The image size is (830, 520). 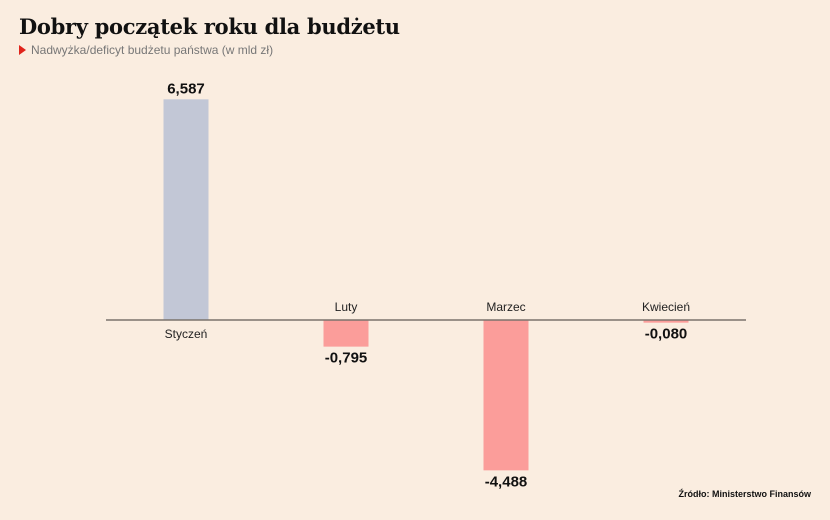 I want to click on source-note: Źródło: Ministerstwo Finansów, so click(x=745, y=494).